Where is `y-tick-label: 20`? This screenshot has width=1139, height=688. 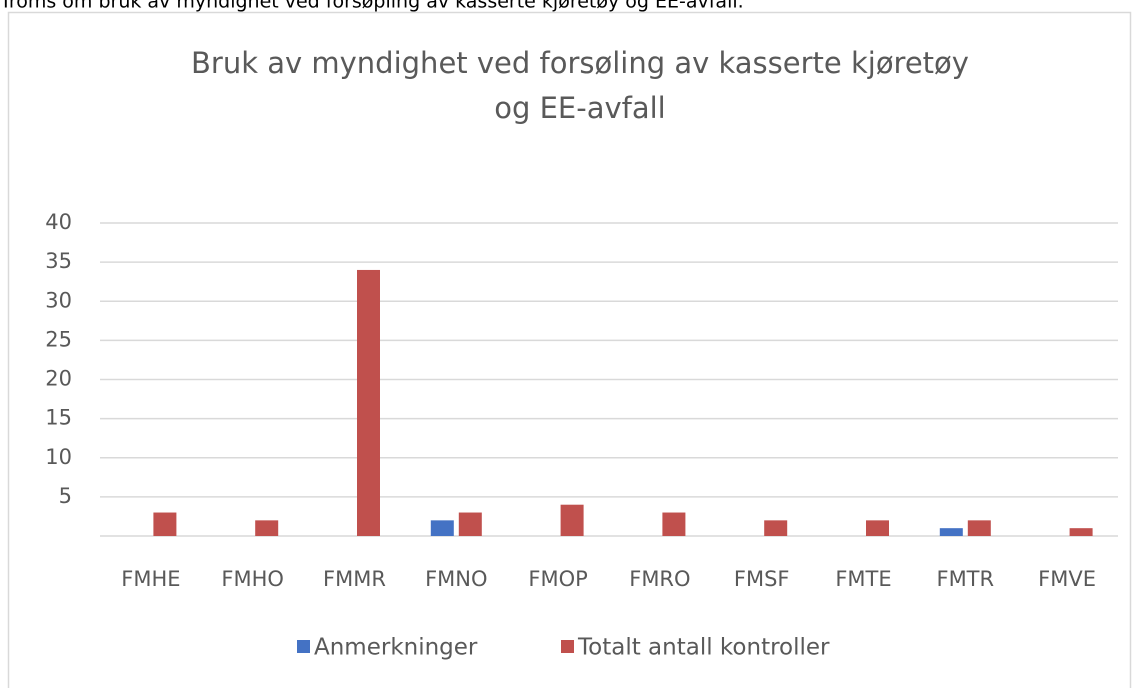
y-tick-label: 20 is located at coordinates (58, 379).